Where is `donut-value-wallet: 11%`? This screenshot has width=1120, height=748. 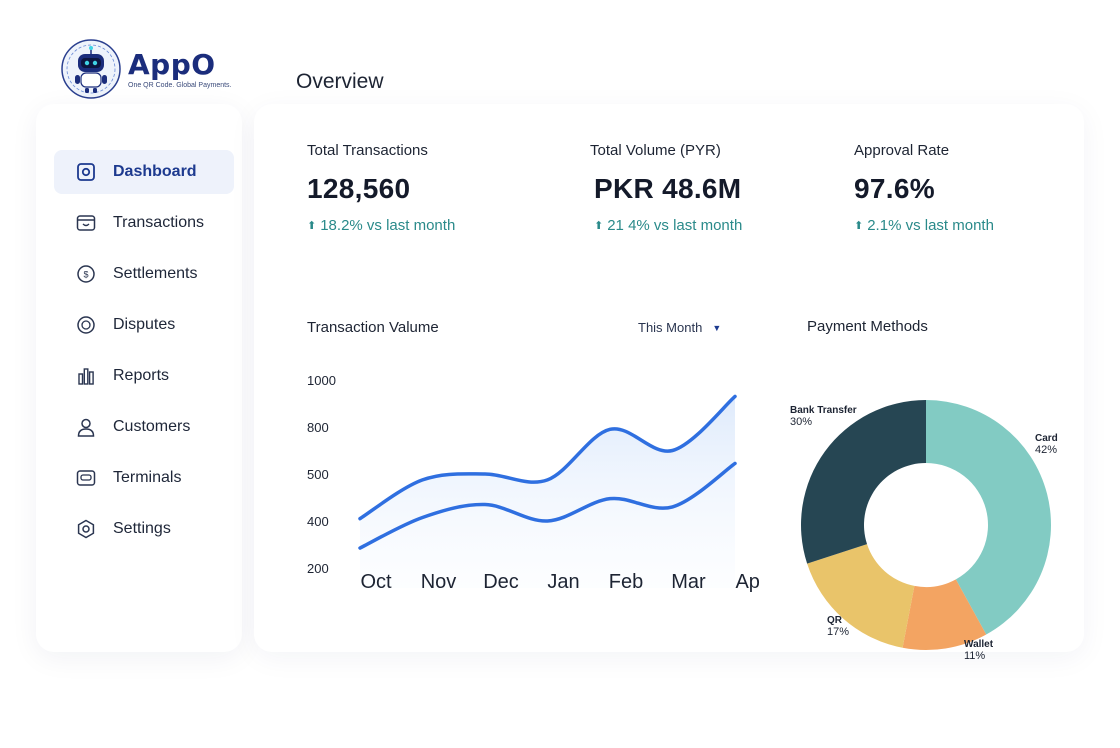
donut-value-wallet: 11% is located at coordinates (974, 656).